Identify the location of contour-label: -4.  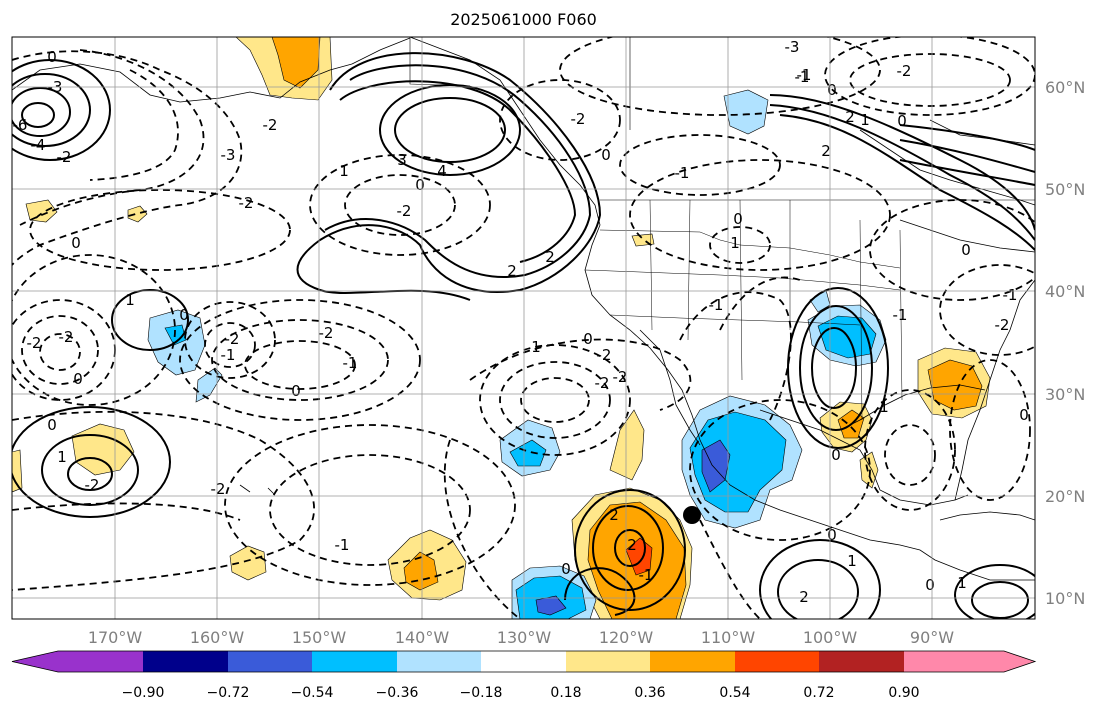
(38, 145).